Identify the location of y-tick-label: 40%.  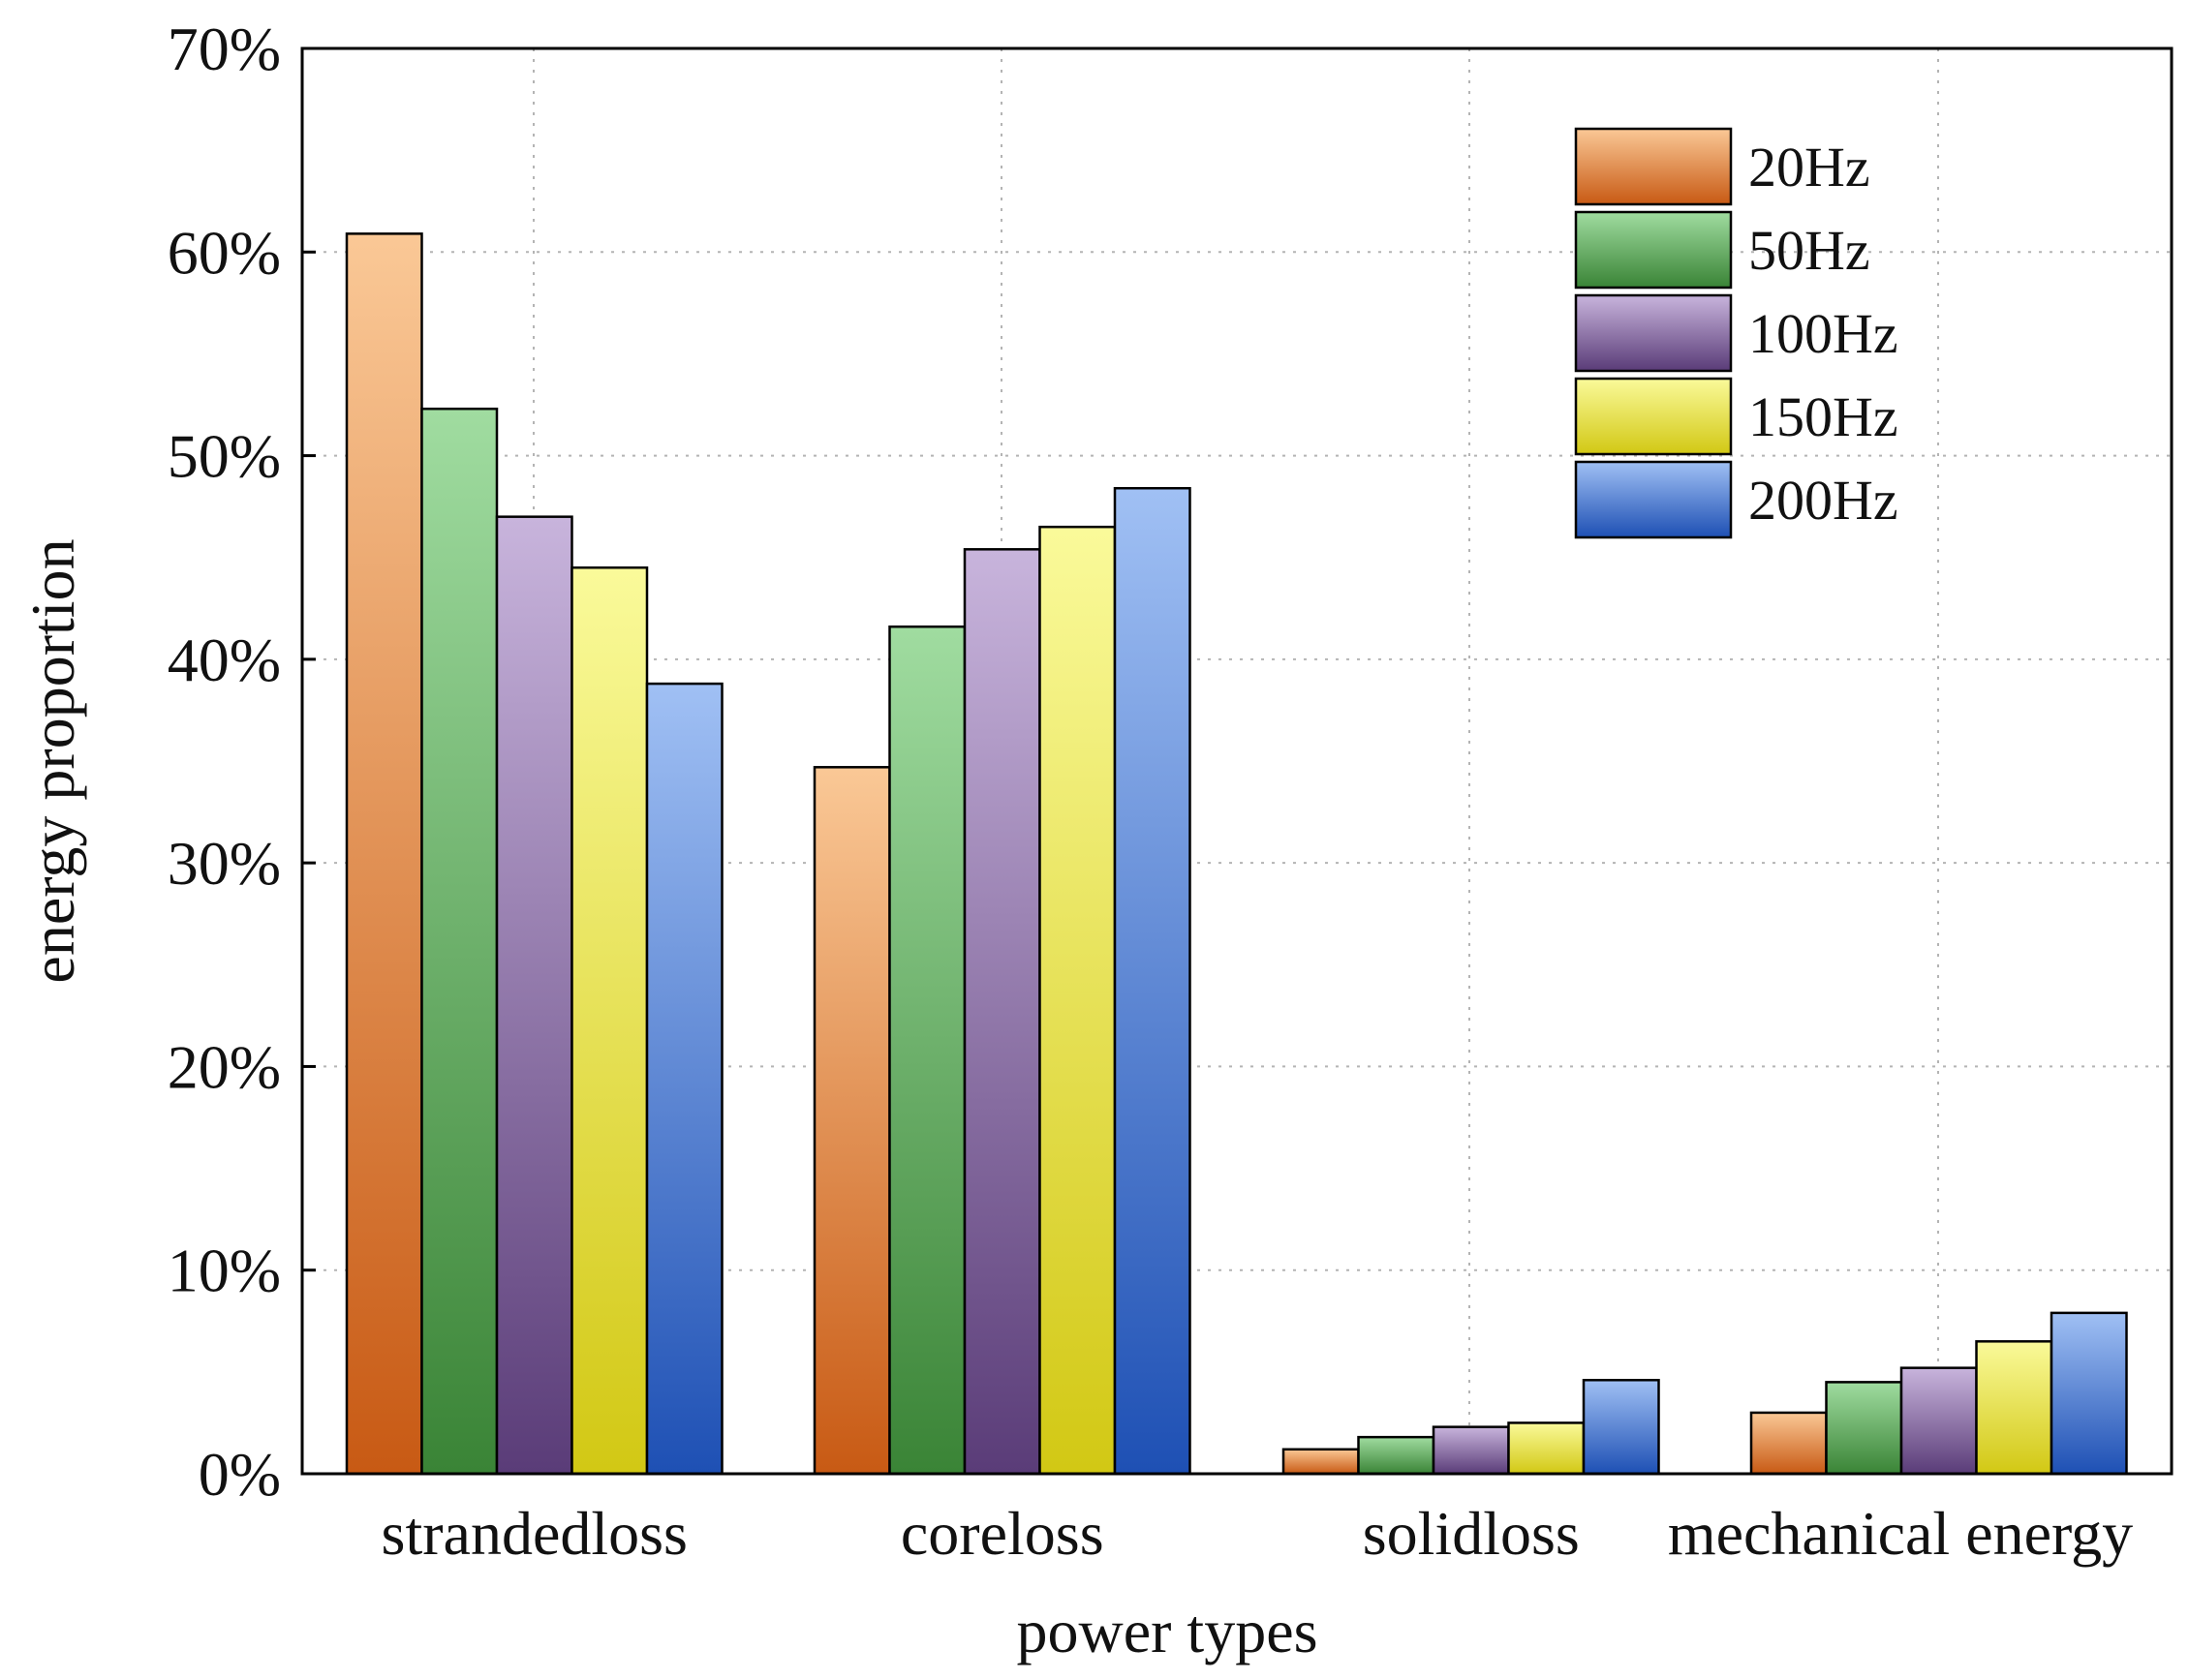
(224, 660).